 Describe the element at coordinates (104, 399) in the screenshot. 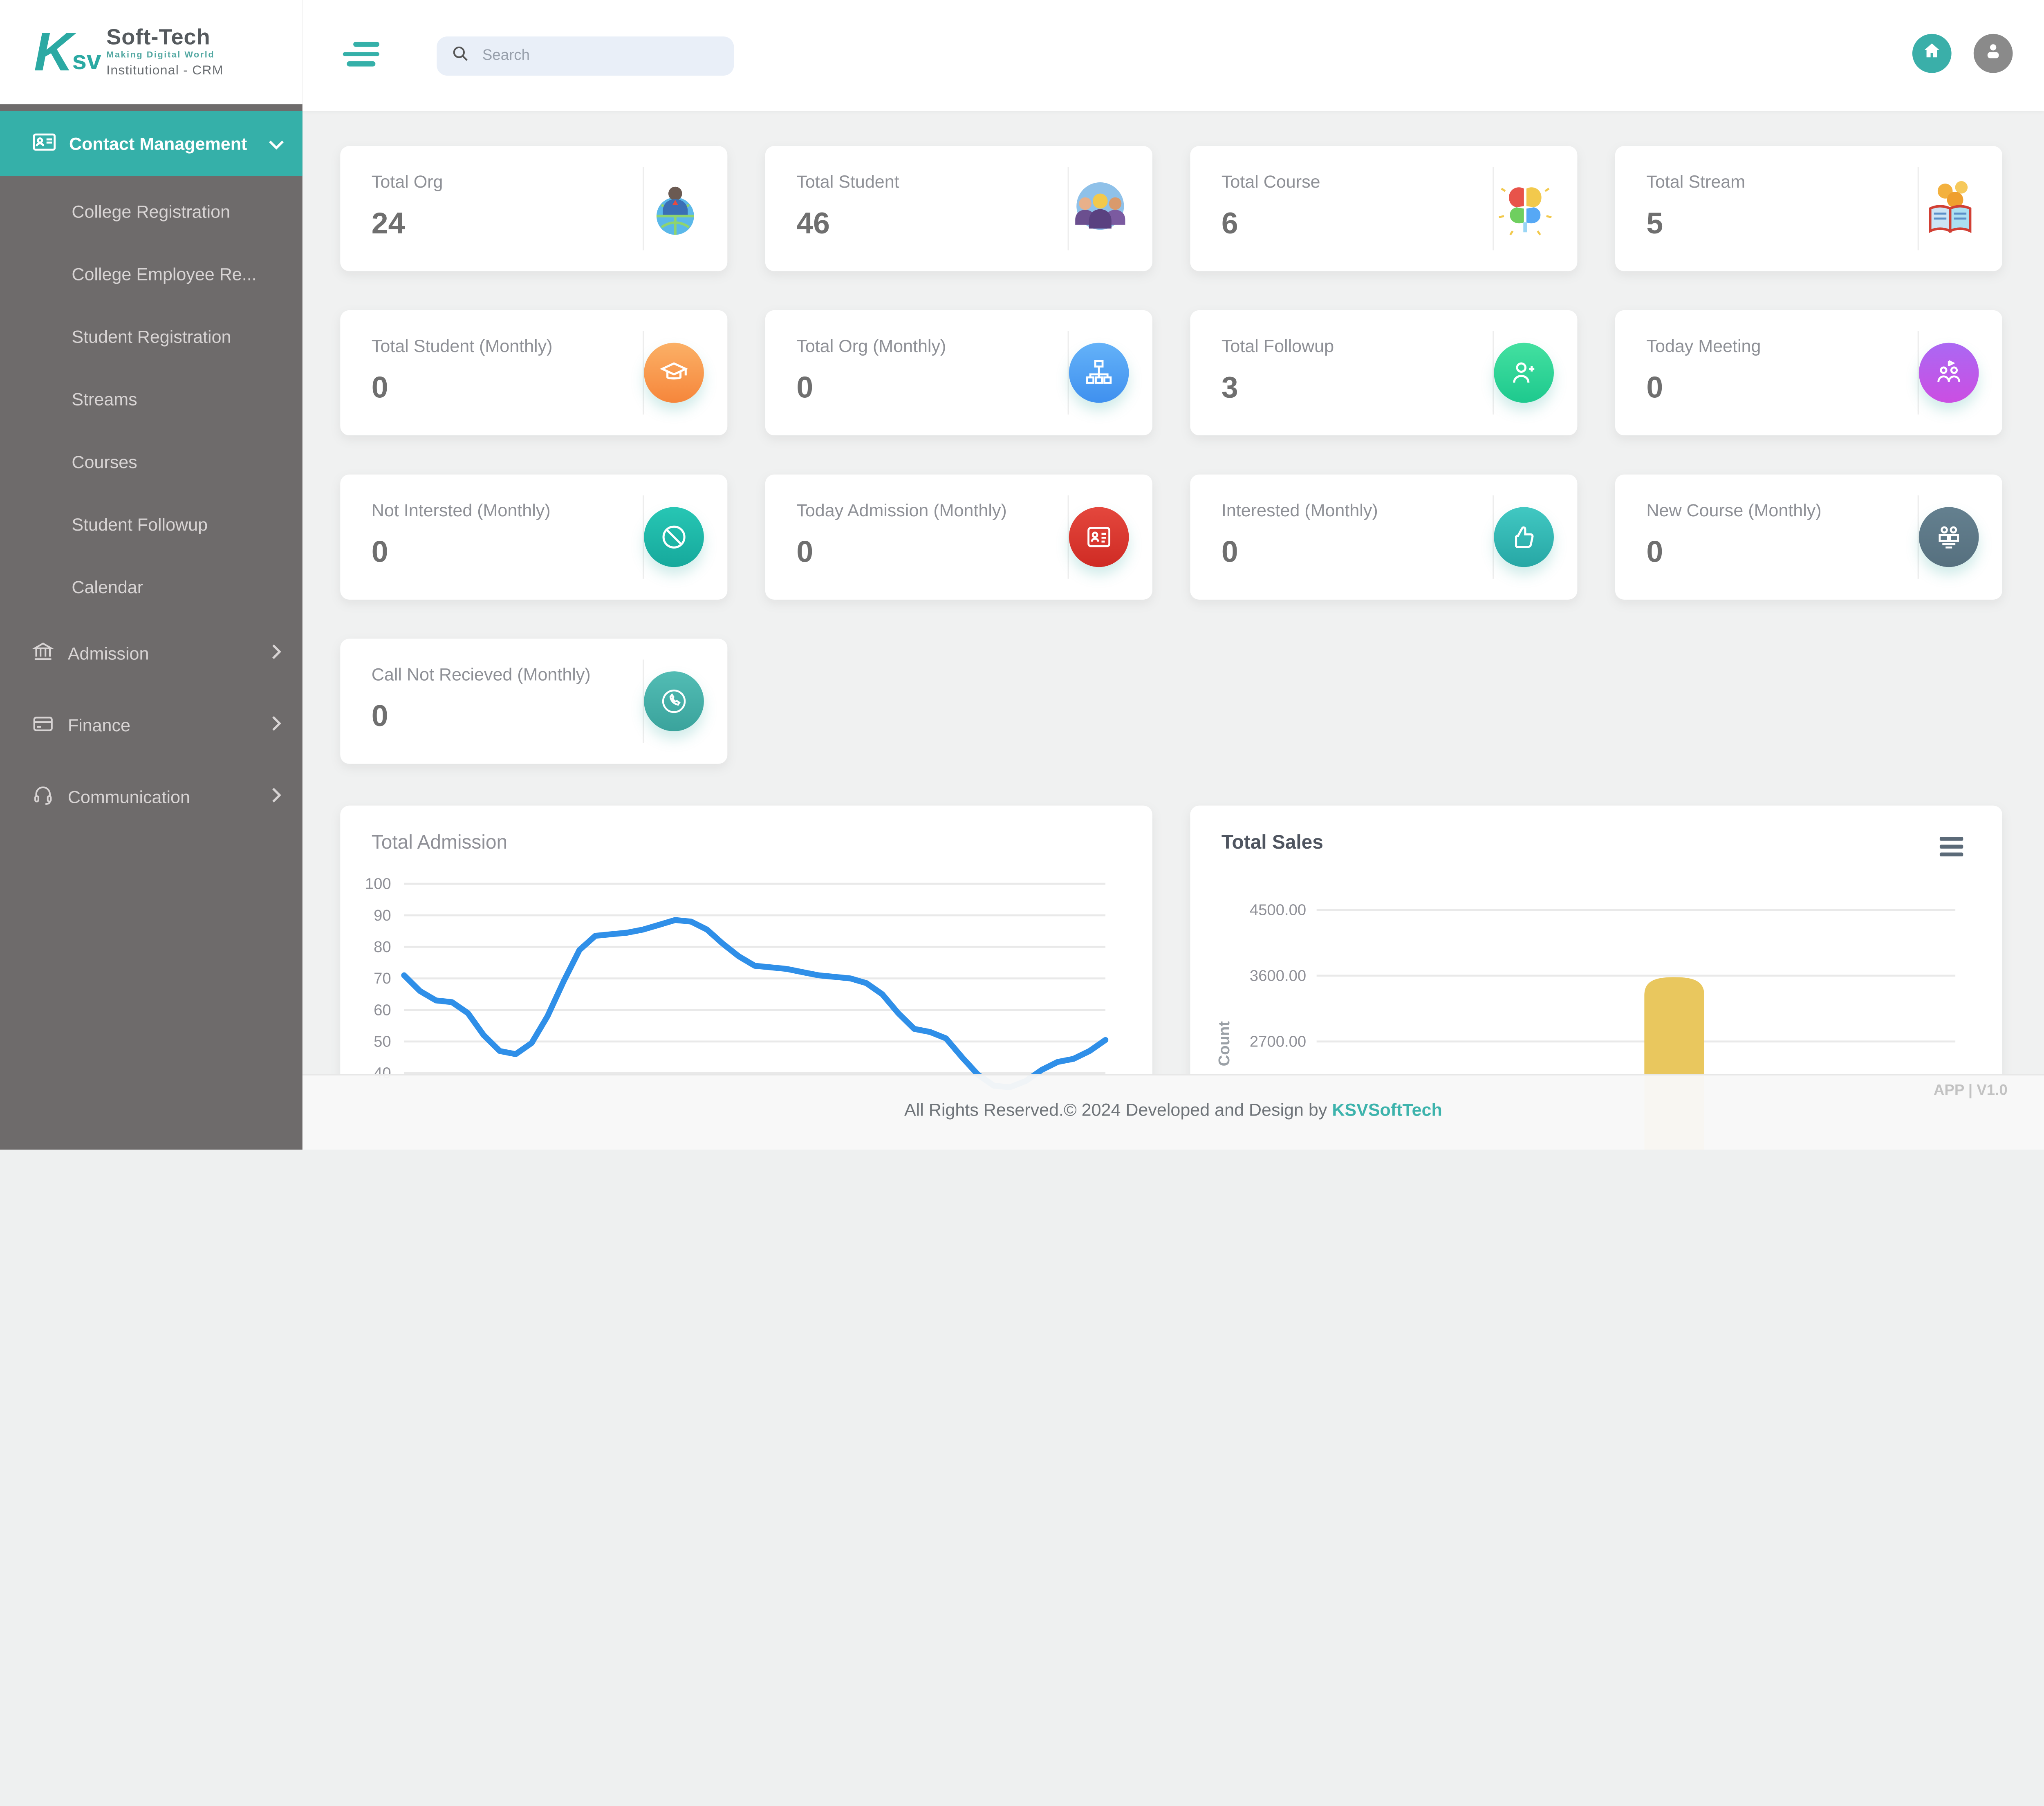

I see `sidebar-item-label: Streams` at that location.